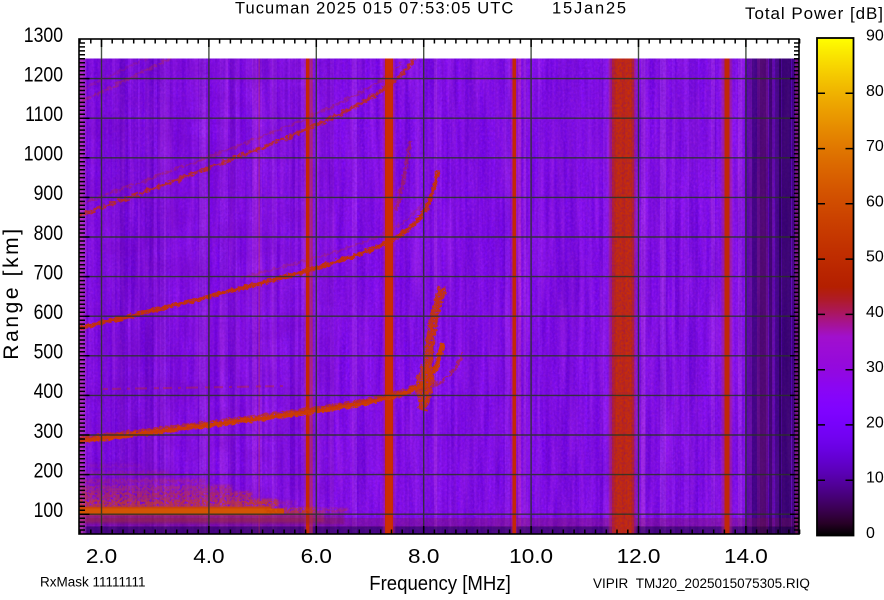 Image resolution: width=884 pixels, height=600 pixels. What do you see at coordinates (101, 556) in the screenshot?
I see `svg-text: 2.0` at bounding box center [101, 556].